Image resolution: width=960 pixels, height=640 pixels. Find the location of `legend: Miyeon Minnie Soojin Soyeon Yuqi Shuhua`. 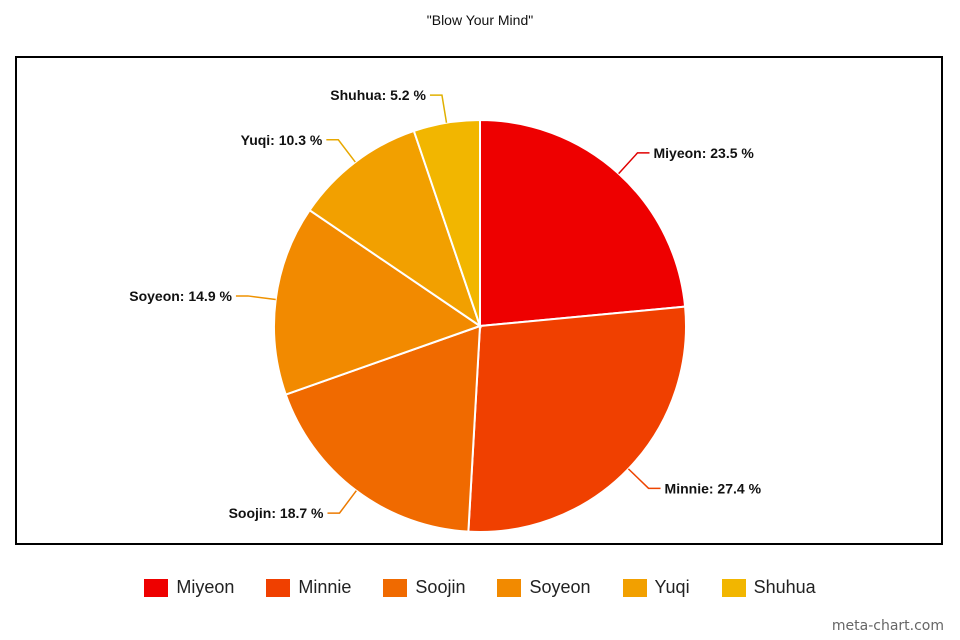

legend: Miyeon Minnie Soojin Soyeon Yuqi Shuhua is located at coordinates (480, 587).